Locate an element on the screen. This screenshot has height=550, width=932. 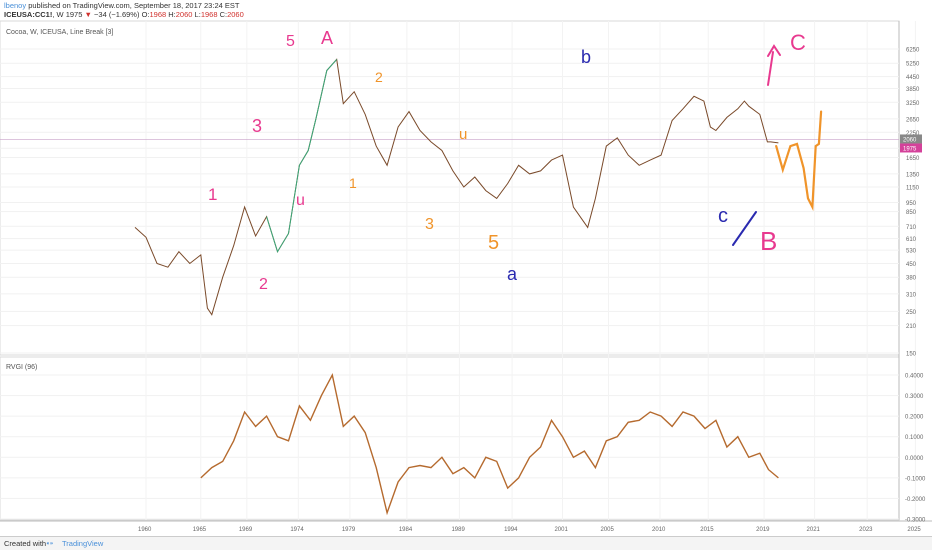
time-tick-label: 2025 is located at coordinates (914, 530).